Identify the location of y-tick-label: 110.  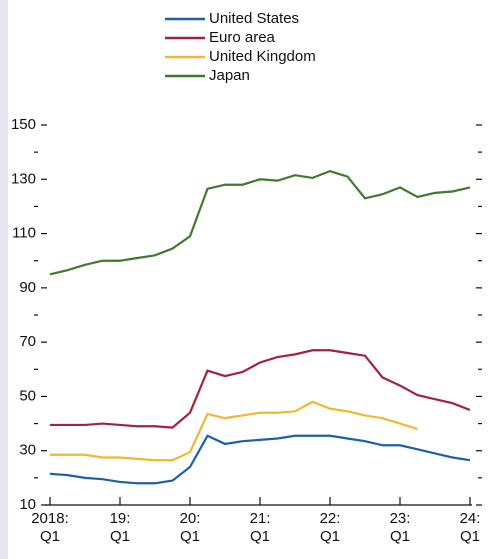
(24, 233).